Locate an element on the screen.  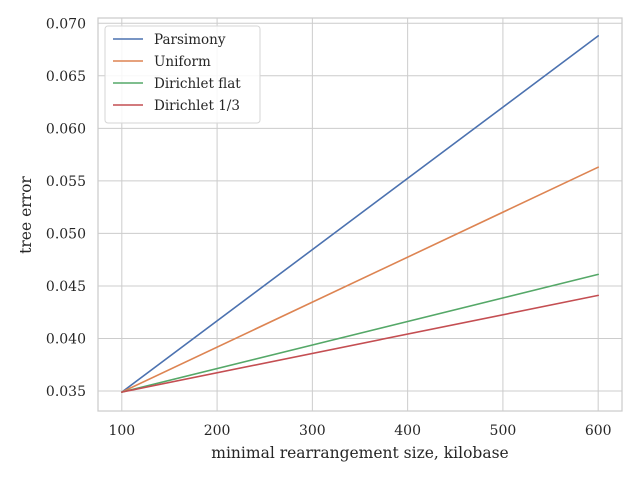
legend-label: Dirichlet 1/3 is located at coordinates (197, 106).